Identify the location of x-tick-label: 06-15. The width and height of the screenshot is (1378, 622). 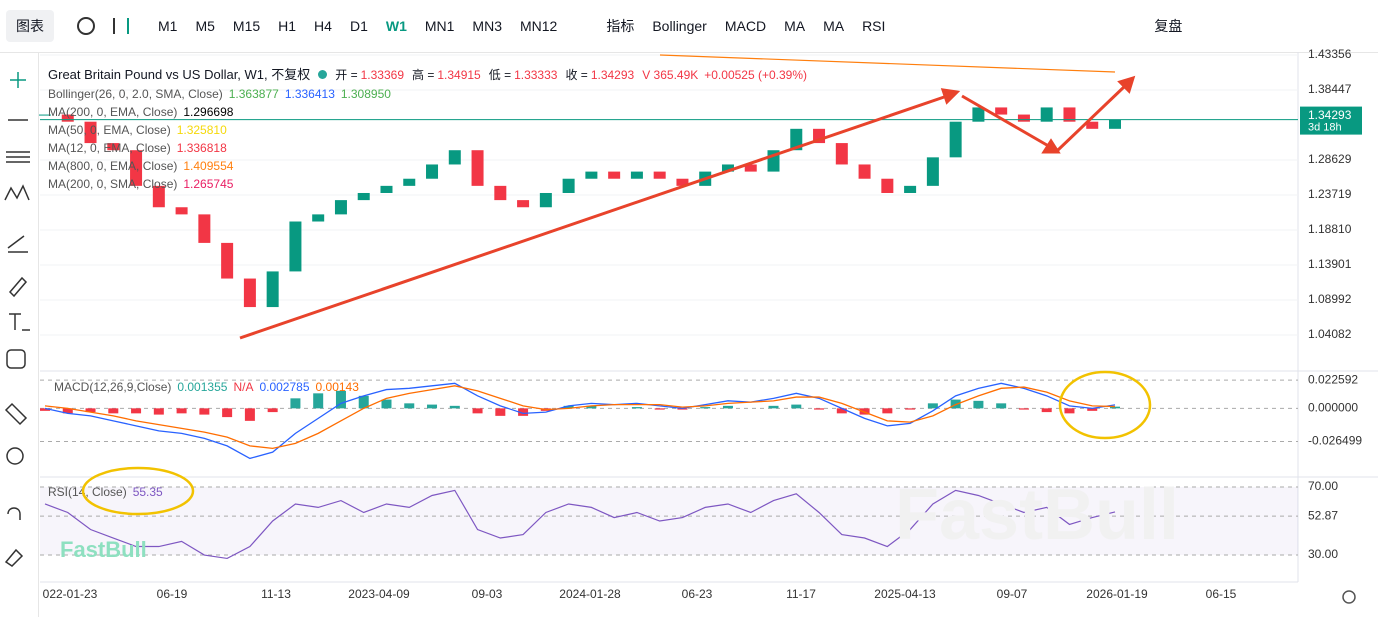
(1221, 594).